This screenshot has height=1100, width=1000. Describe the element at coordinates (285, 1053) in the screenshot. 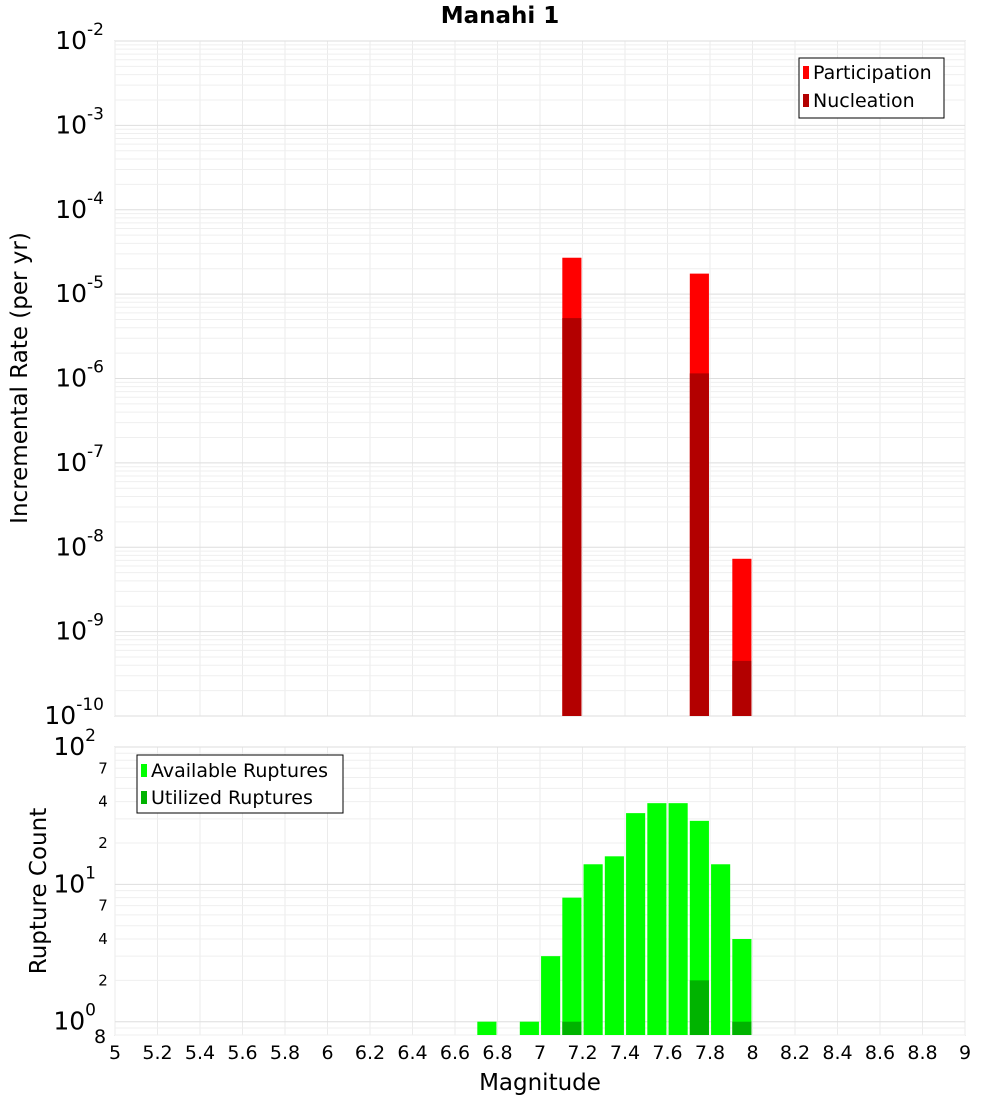

I see `x-tick-label: 5.8` at that location.